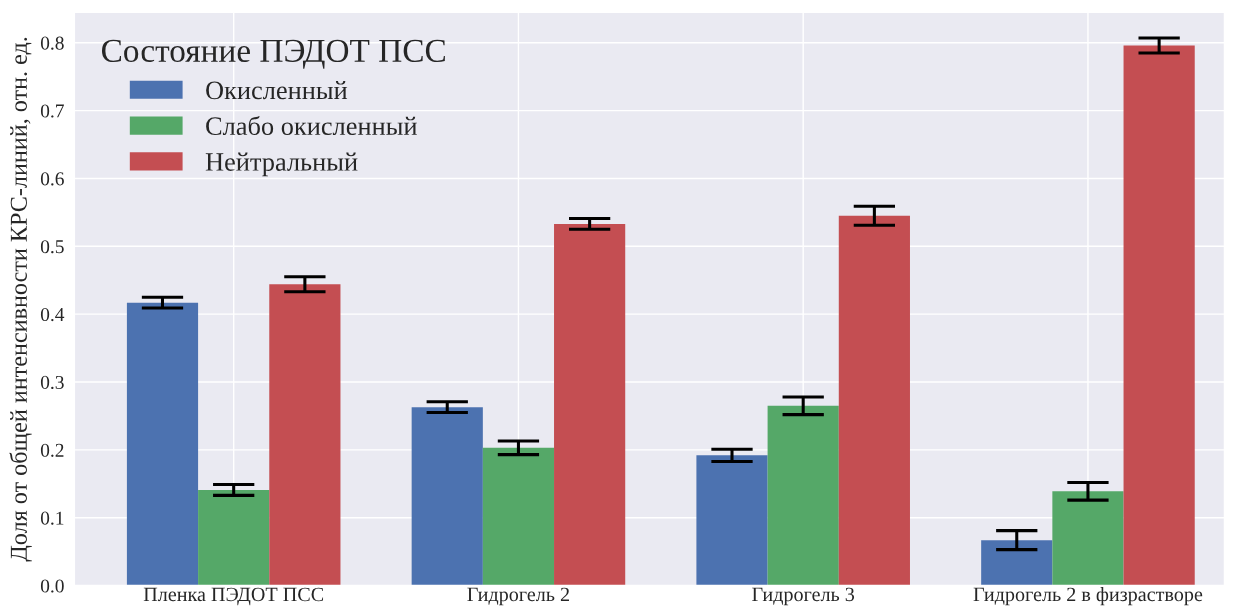  What do you see at coordinates (52, 179) in the screenshot?
I see `y-tick-label: 0.6` at bounding box center [52, 179].